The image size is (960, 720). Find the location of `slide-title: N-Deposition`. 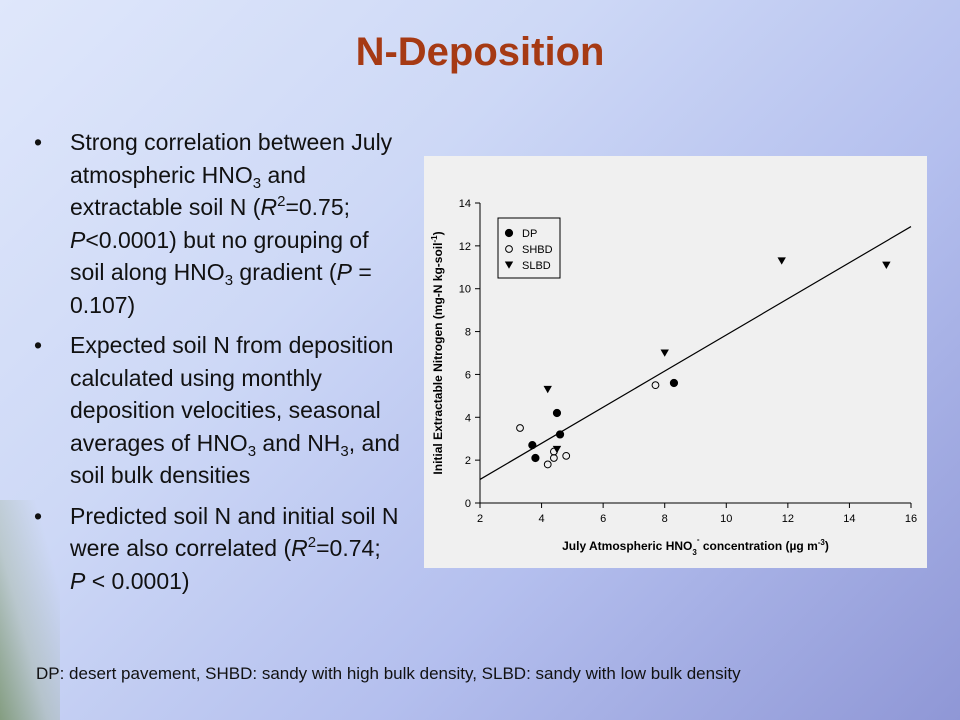

slide-title: N-Deposition is located at coordinates (480, 52).